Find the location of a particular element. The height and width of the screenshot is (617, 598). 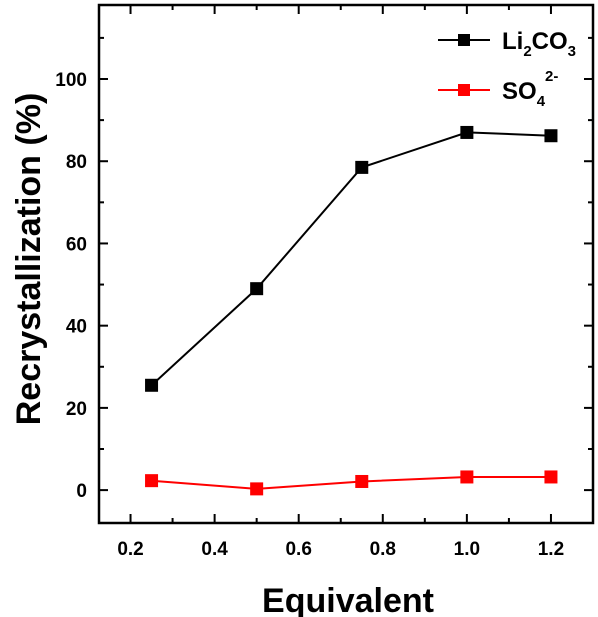

legend-so-sub: 4 is located at coordinates (541, 101).